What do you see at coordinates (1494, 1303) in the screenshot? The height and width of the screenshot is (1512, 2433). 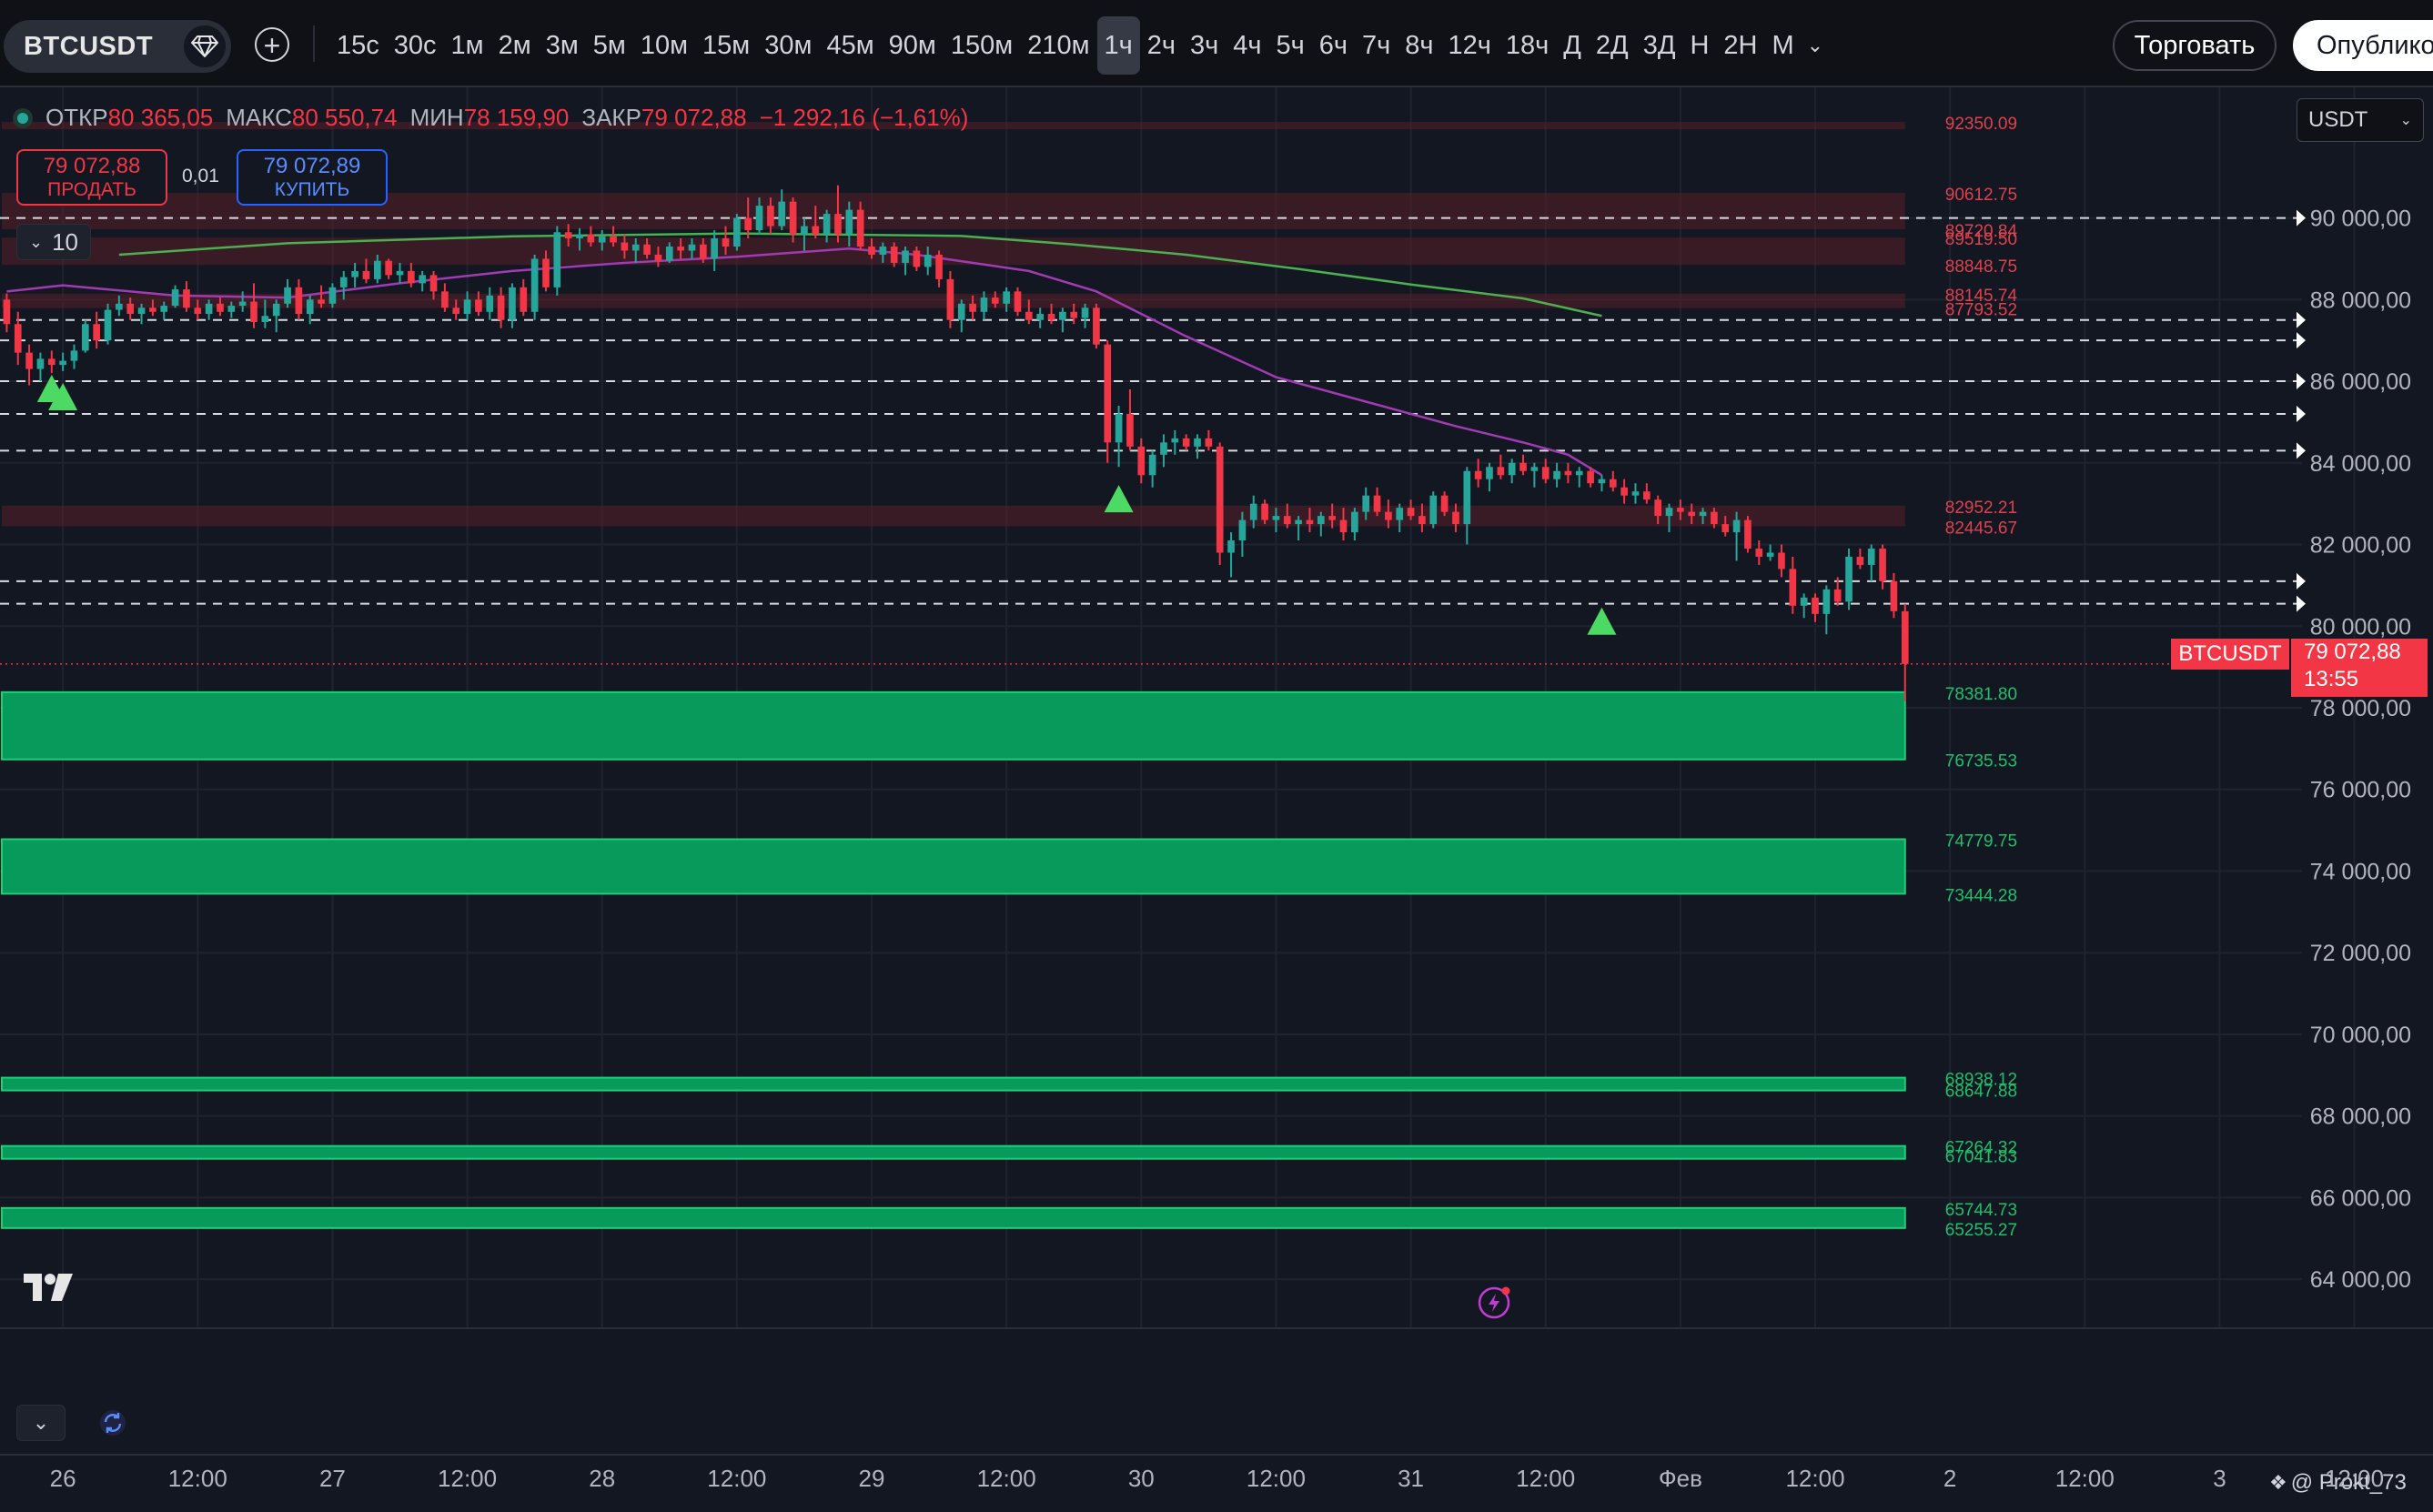 I see `lightning-alert-icon` at bounding box center [1494, 1303].